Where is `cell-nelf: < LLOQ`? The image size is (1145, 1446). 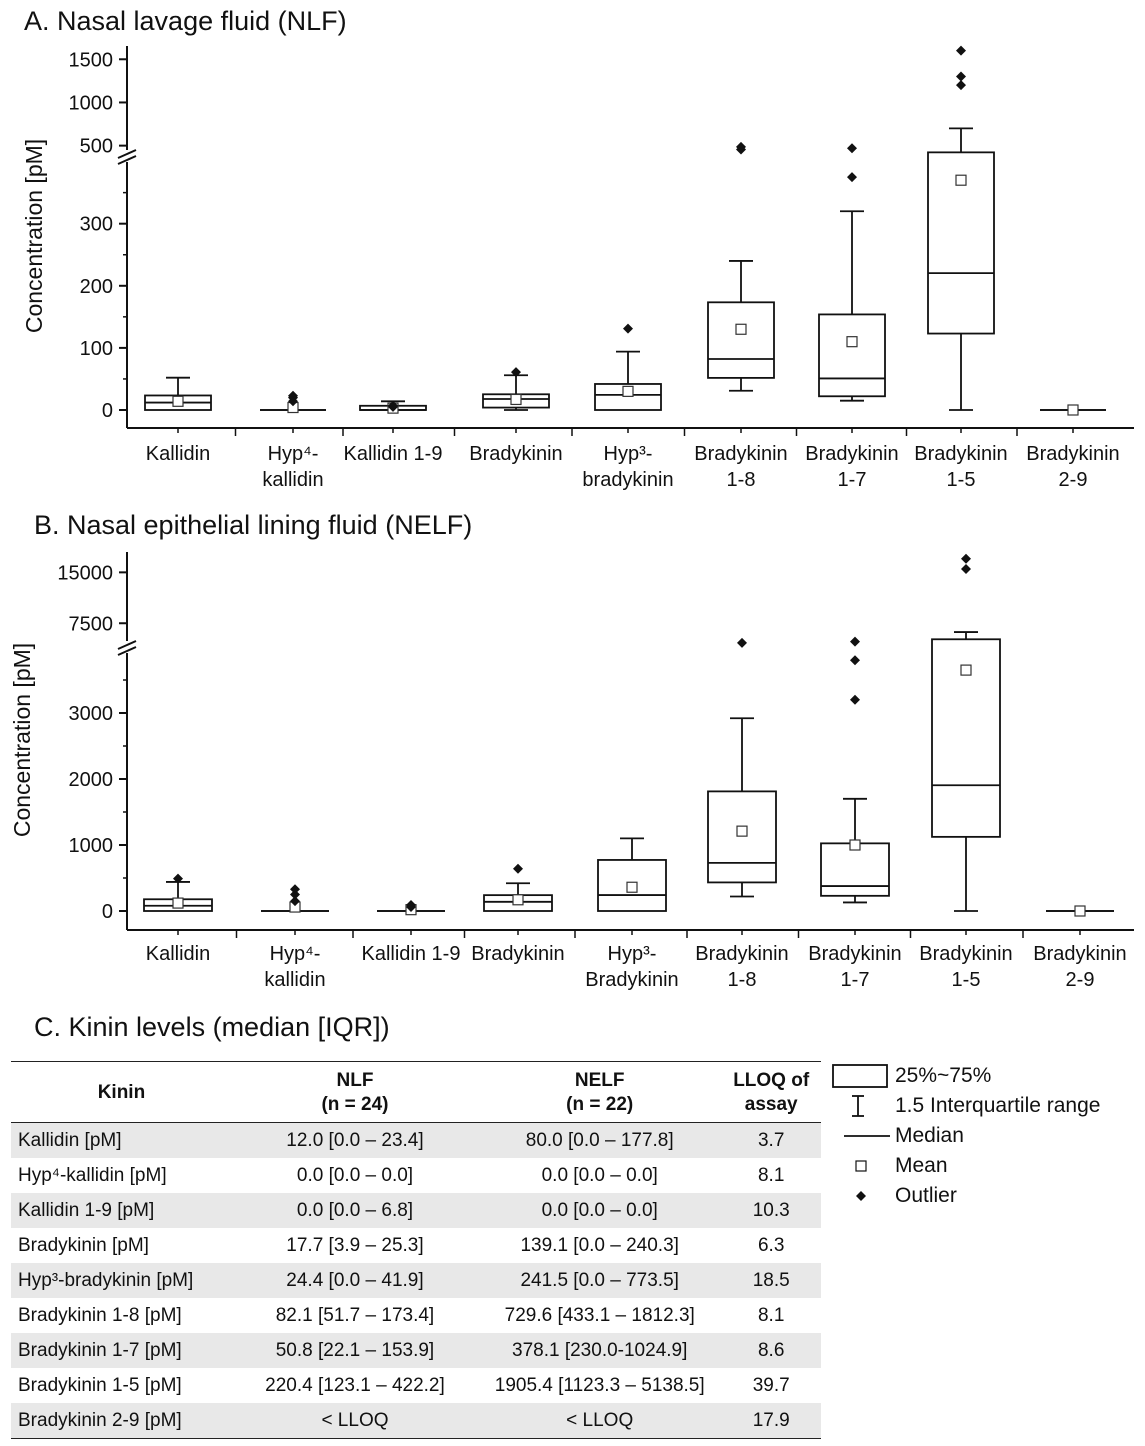
cell-nelf: < LLOQ is located at coordinates (600, 1421).